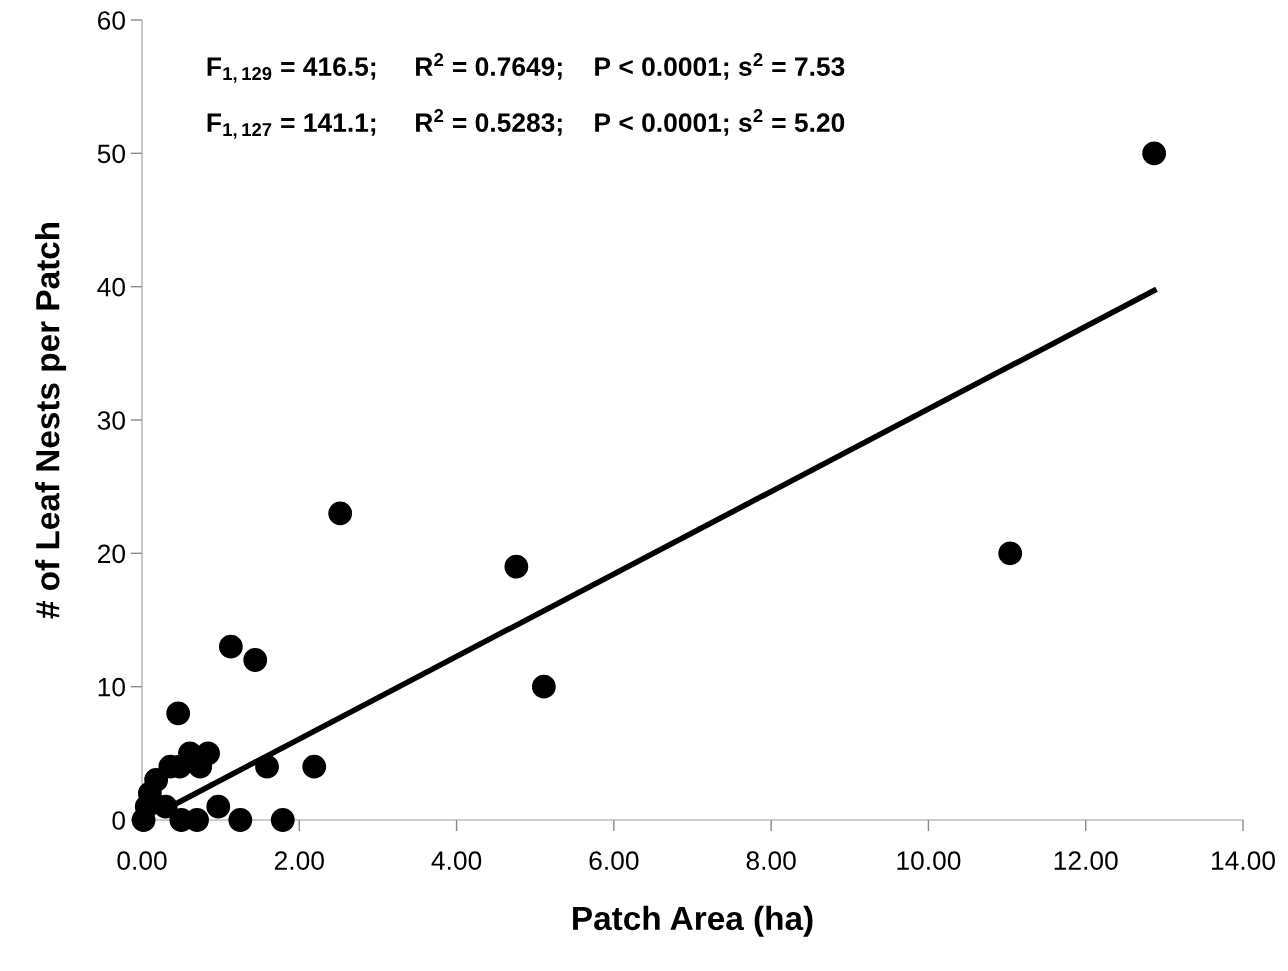 The height and width of the screenshot is (971, 1288). I want to click on y-tick-label: 40, so click(111, 287).